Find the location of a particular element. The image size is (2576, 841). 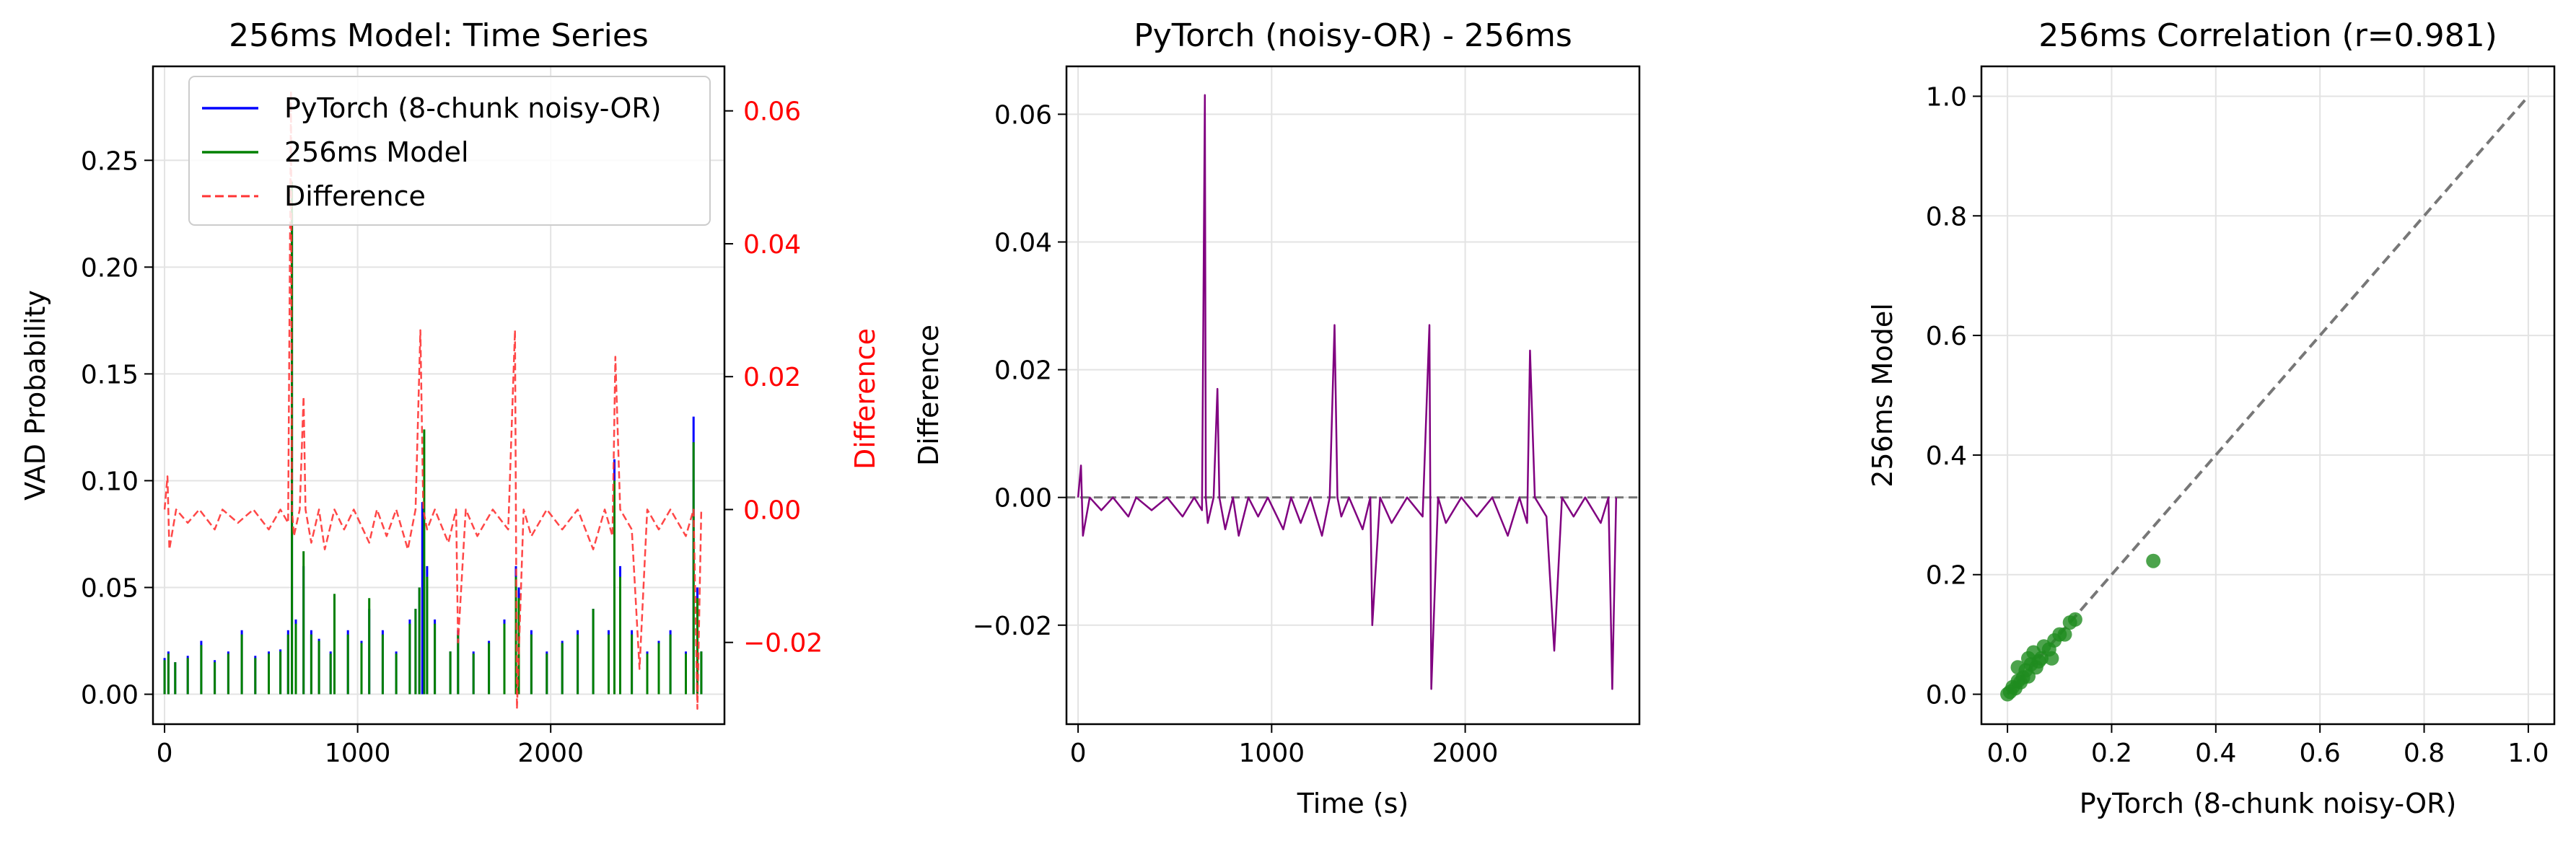

y2-tick-label: 0.02 is located at coordinates (772, 377).